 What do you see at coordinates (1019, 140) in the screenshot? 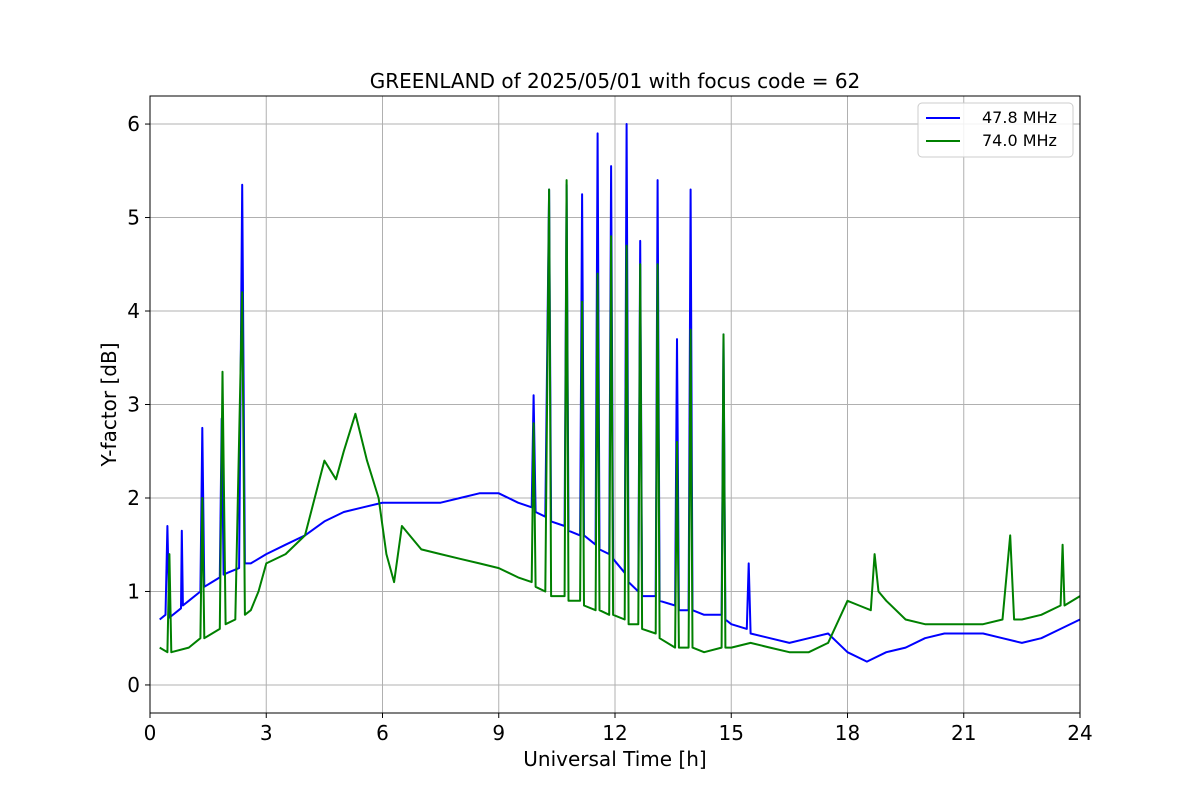
I see `legend-label-74-0-mhz: 74.0 MHz` at bounding box center [1019, 140].